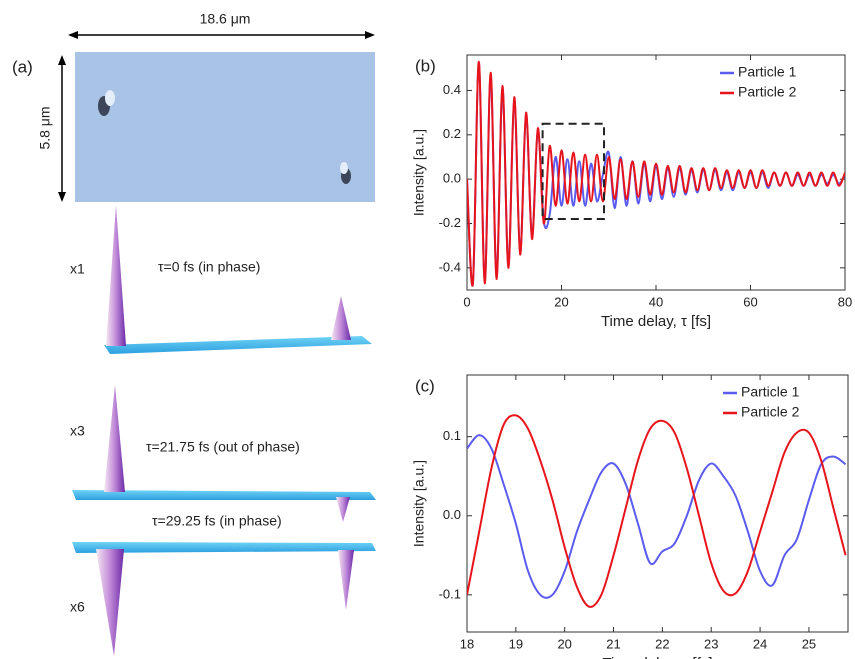 Image resolution: width=855 pixels, height=659 pixels. I want to click on frame-caption: τ=21.75 fs (out of phase), so click(223, 447).